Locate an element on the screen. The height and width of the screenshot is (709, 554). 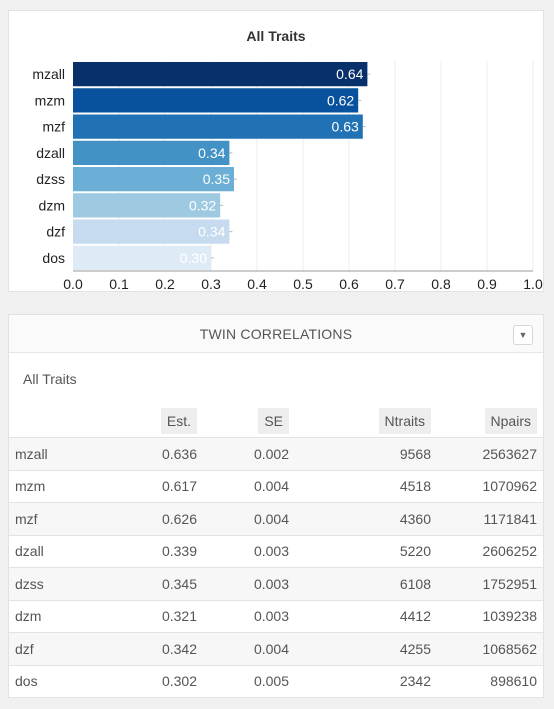
x-tick-label: 0.3 is located at coordinates (211, 283).